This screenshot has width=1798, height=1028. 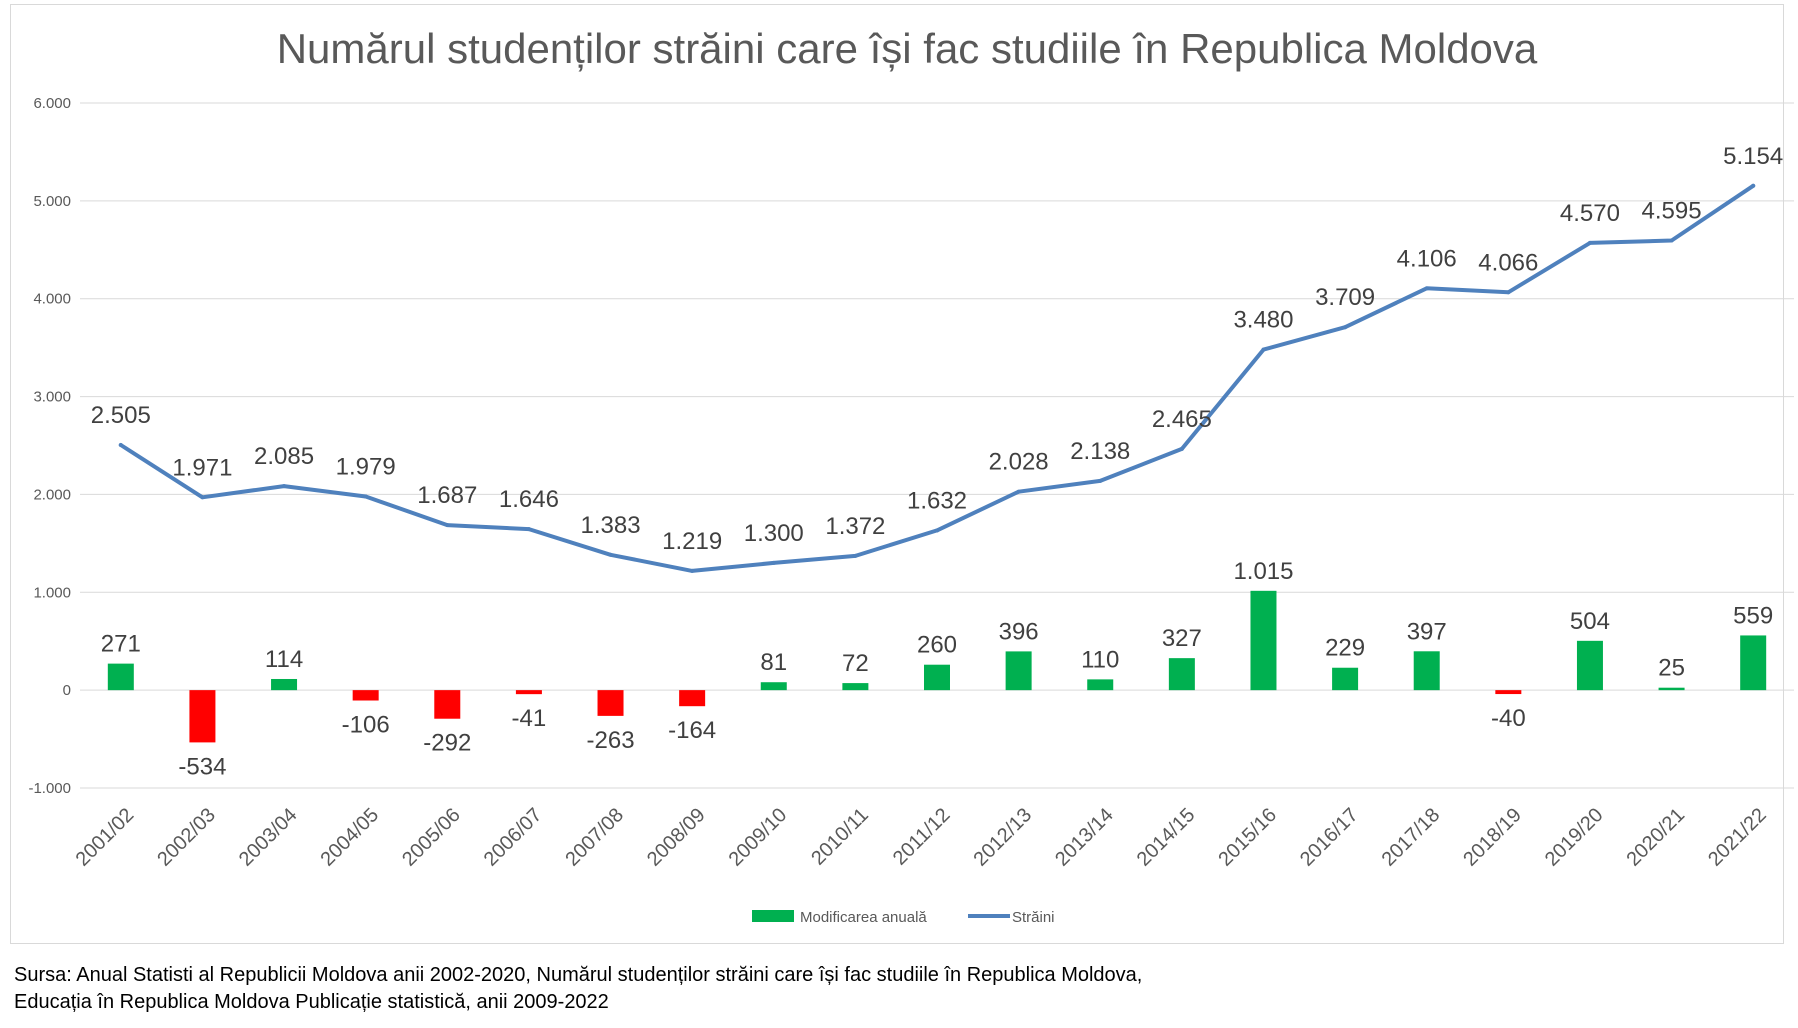 I want to click on bar-data-label: 260, so click(x=937, y=645).